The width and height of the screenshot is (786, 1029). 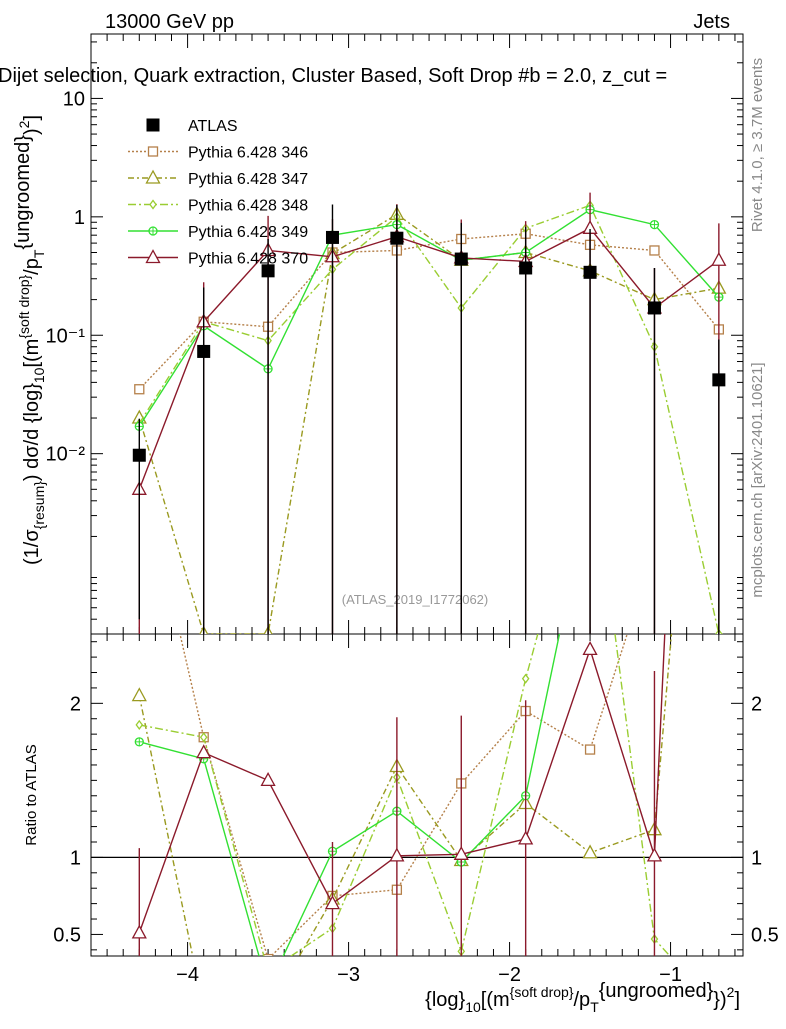 What do you see at coordinates (153, 231) in the screenshot?
I see `legend-marker-p349` at bounding box center [153, 231].